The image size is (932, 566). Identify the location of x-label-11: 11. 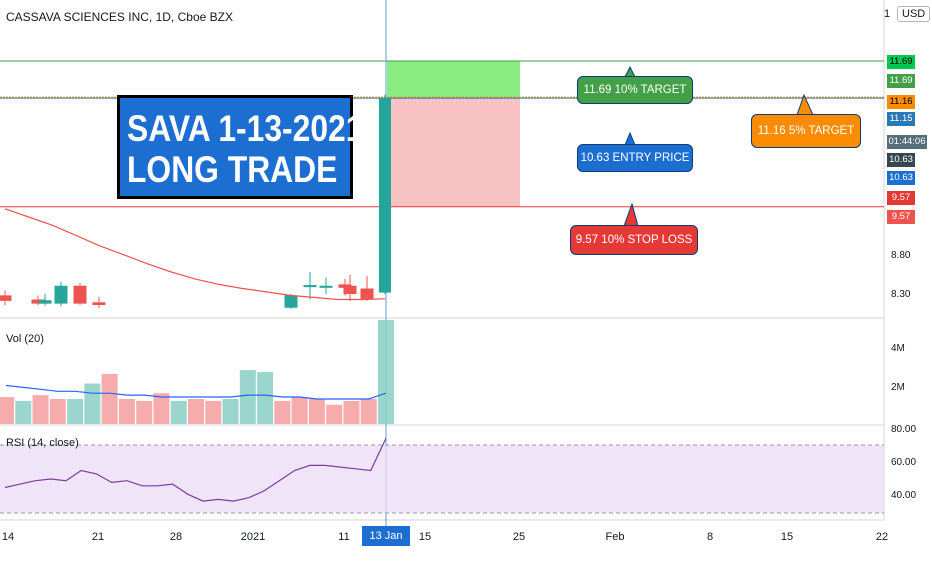
(344, 537).